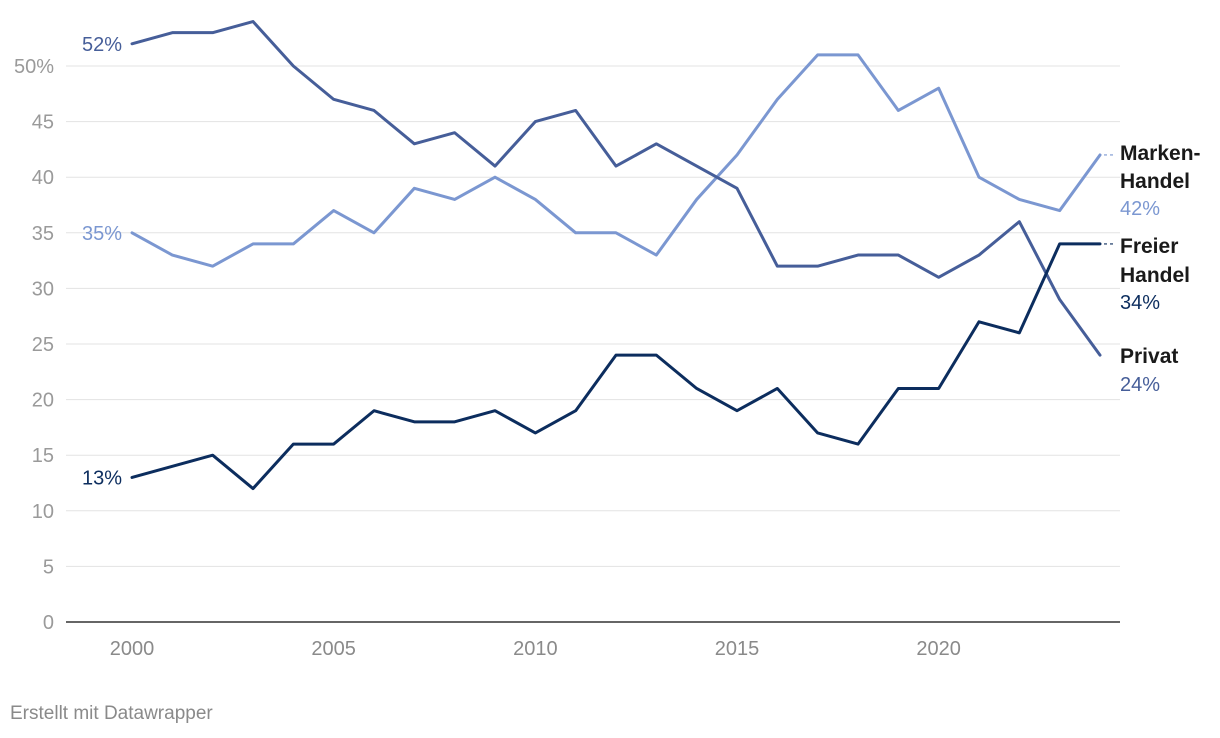  Describe the element at coordinates (1140, 385) in the screenshot. I see `end-value-privat: 24%` at that location.